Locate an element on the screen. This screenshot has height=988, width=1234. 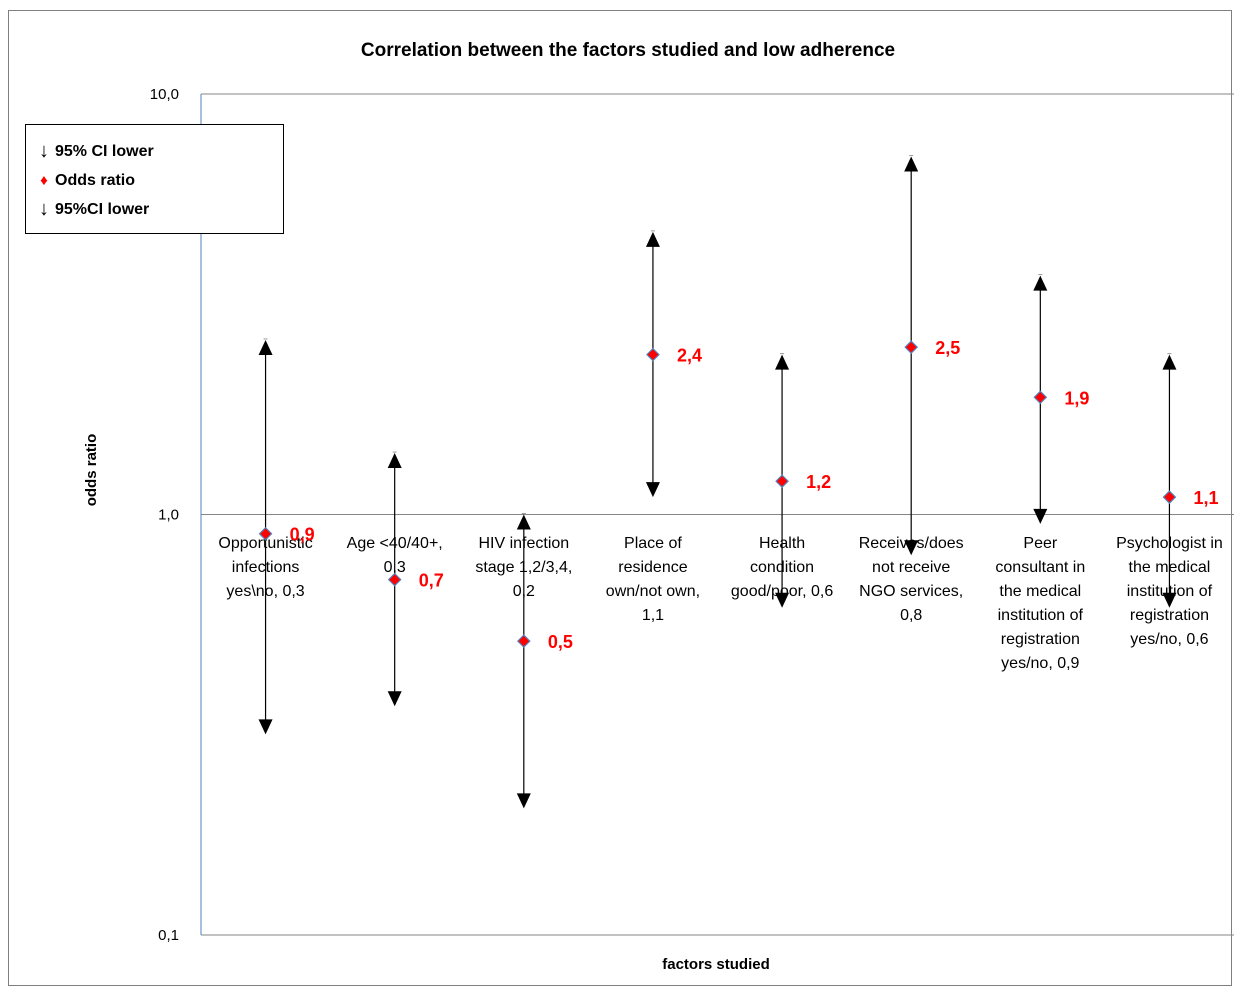
y-tick-label: 1,0 is located at coordinates (168, 515).